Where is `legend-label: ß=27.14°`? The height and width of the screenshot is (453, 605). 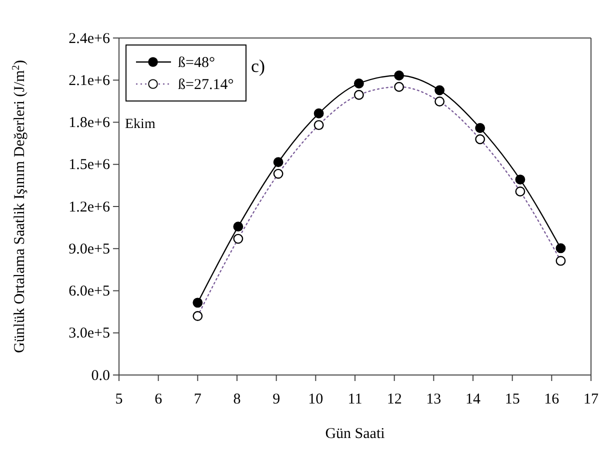 legend-label: ß=27.14° is located at coordinates (206, 85).